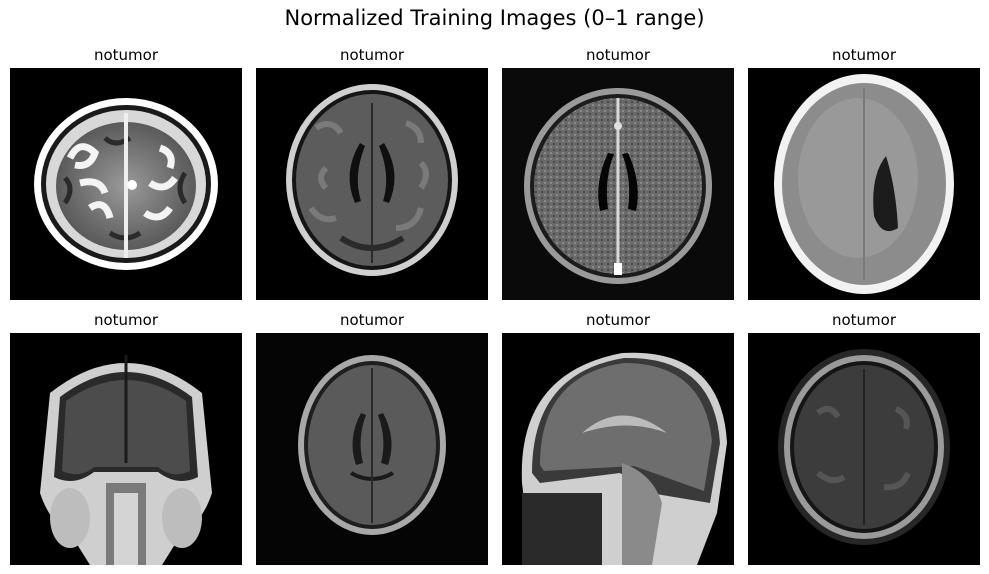  I want to click on mri-axial-flair-image, so click(372, 184).